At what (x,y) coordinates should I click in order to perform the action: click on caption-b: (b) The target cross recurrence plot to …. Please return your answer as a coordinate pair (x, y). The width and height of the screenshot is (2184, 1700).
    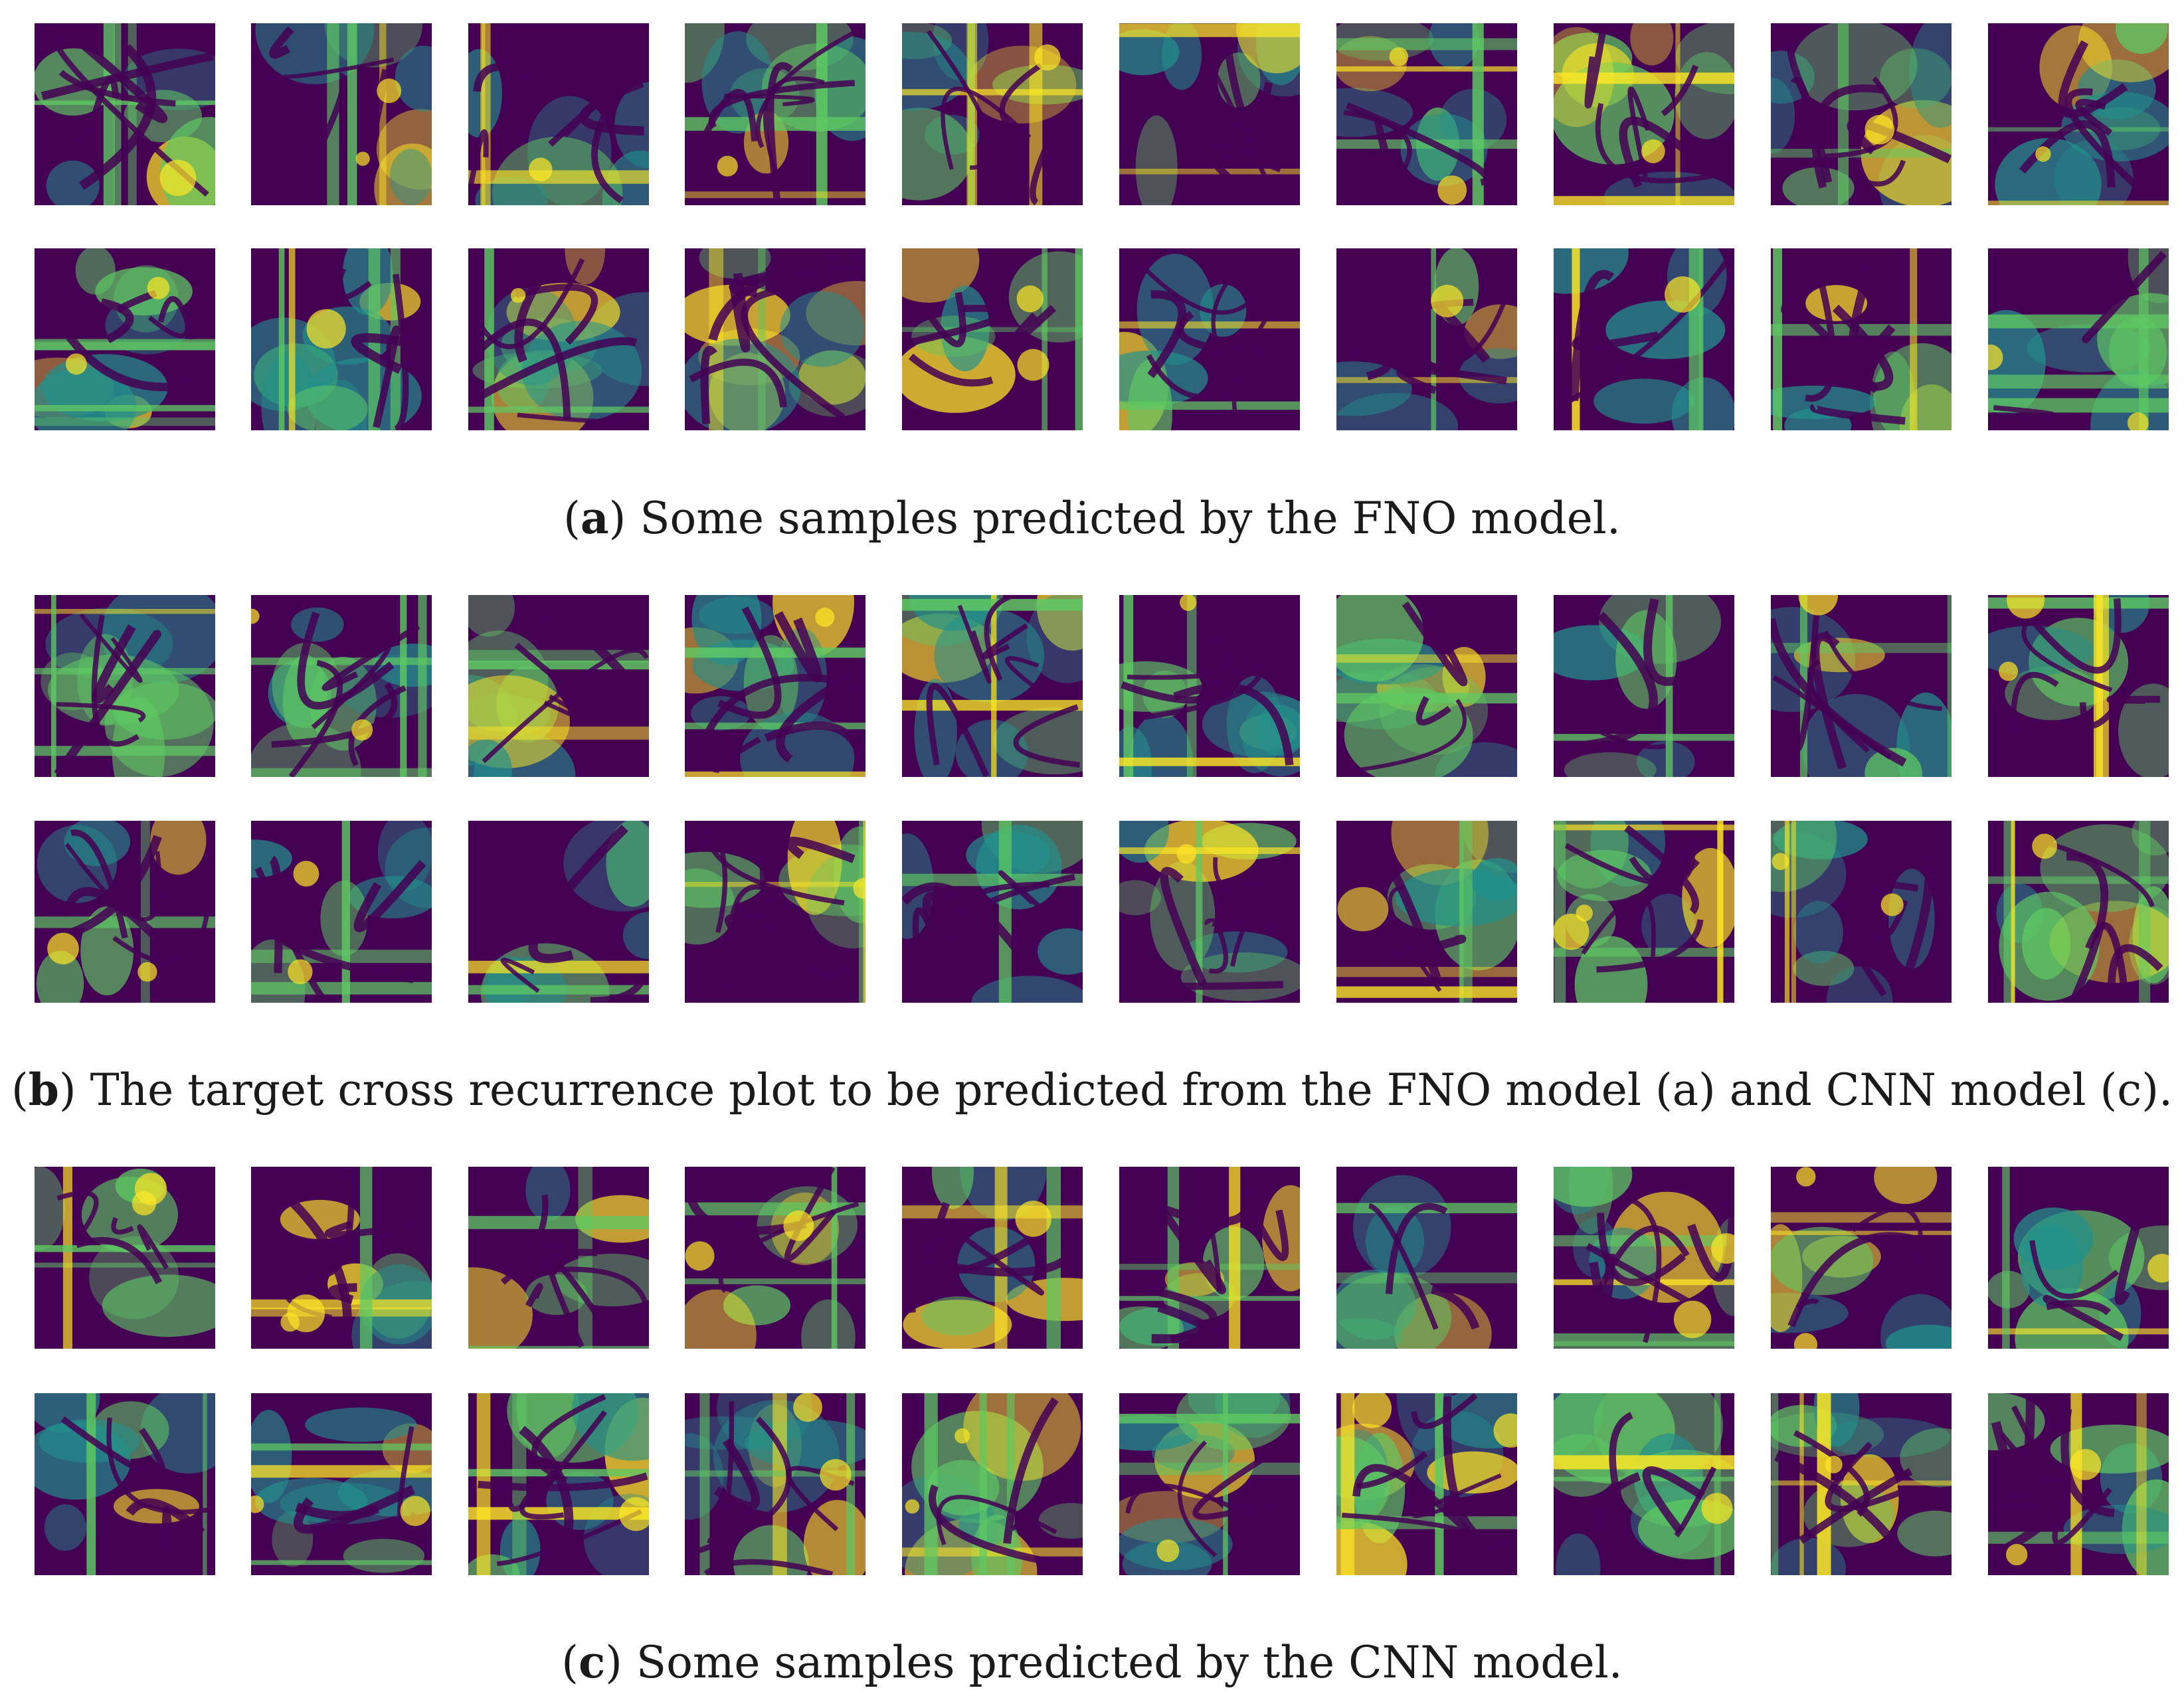
    Looking at the image, I should click on (1092, 1090).